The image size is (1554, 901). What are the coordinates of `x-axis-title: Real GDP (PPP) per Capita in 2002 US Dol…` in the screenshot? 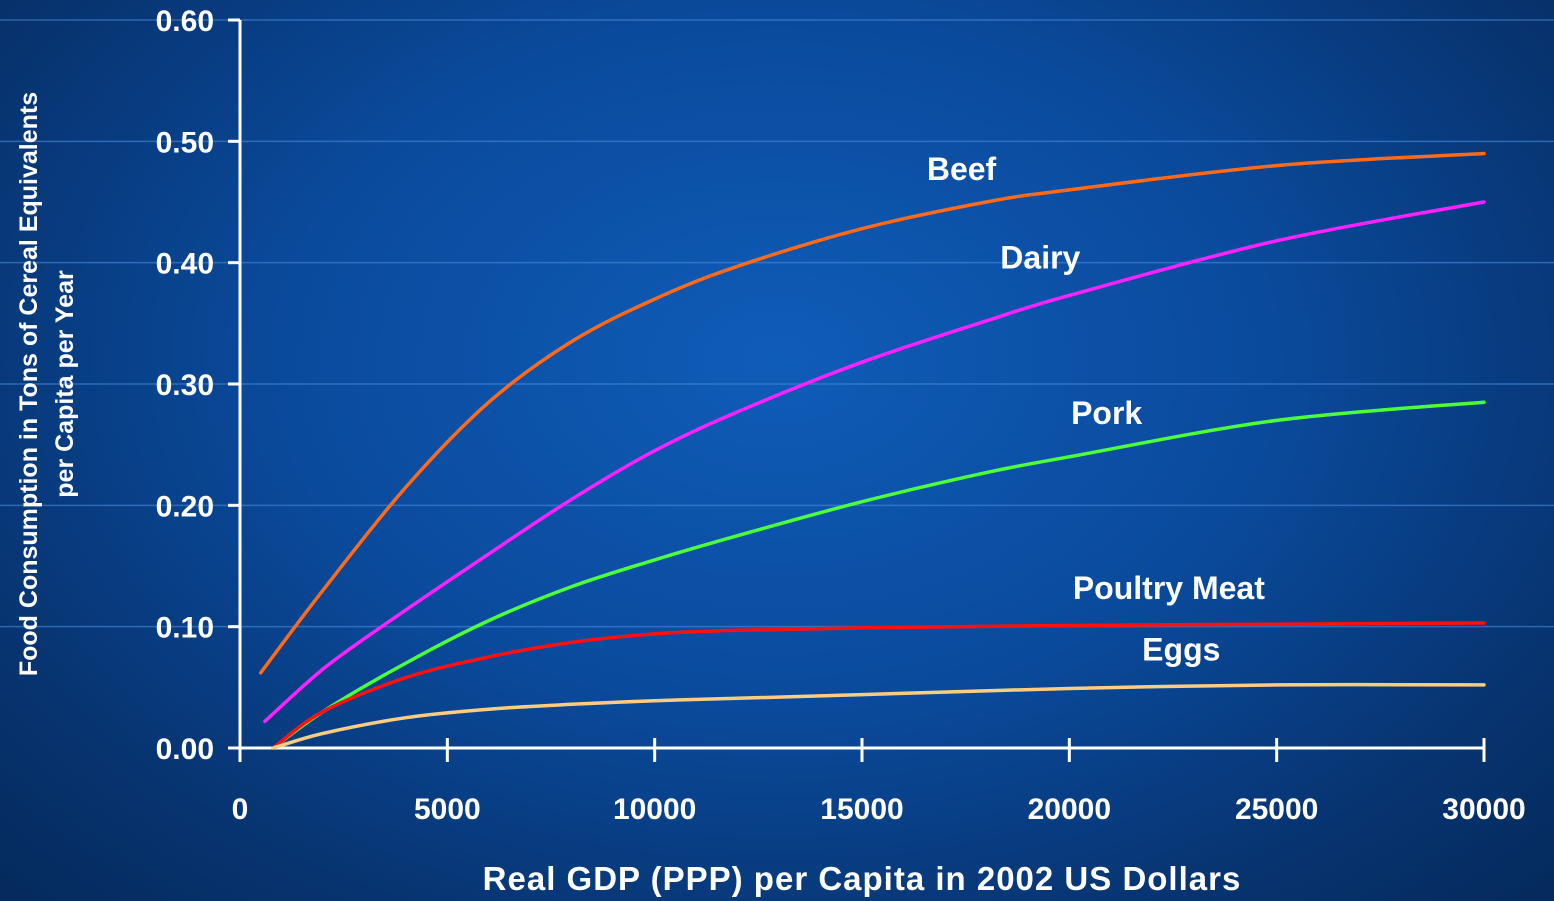 It's located at (862, 878).